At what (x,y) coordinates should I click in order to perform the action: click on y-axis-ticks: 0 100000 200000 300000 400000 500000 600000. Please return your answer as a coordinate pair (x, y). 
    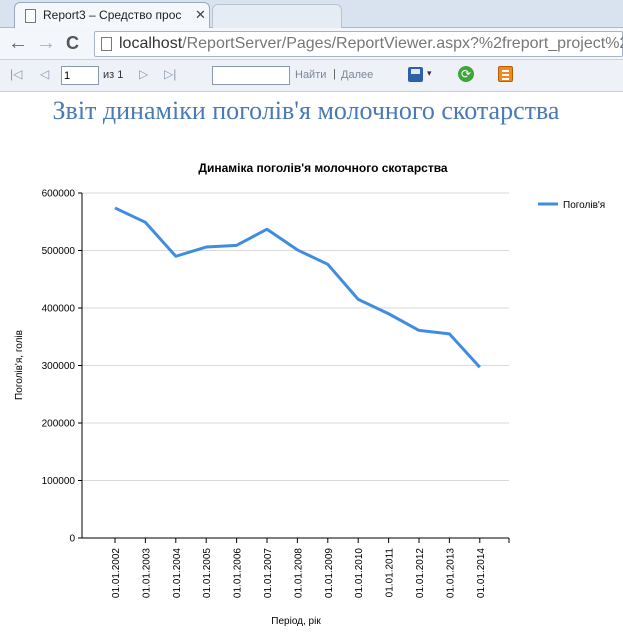
    Looking at the image, I should click on (62, 367).